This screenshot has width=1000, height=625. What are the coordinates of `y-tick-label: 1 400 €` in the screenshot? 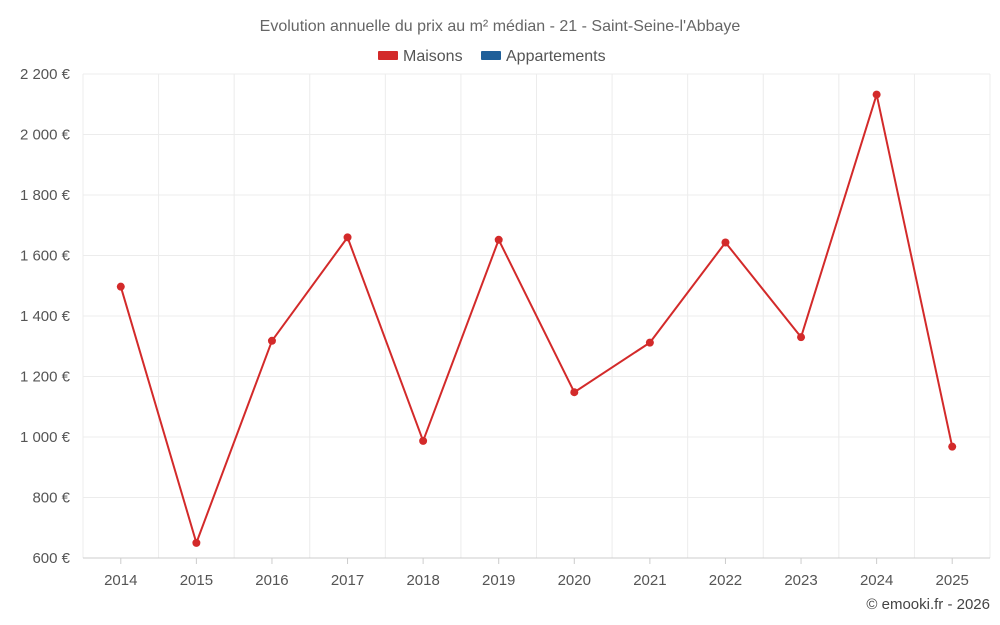 It's located at (45, 316).